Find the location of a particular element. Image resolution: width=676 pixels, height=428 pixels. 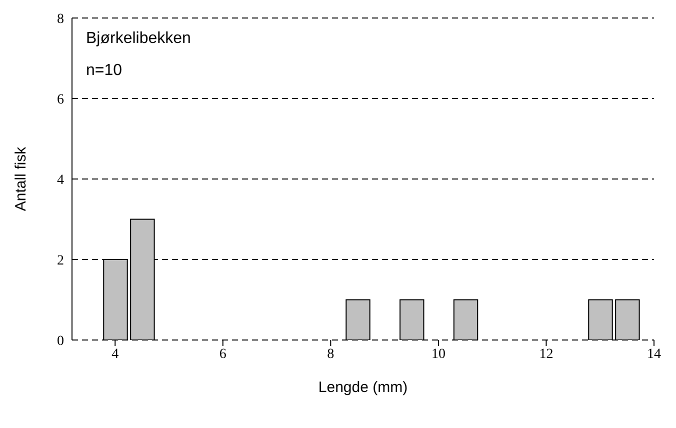

x-axis-title: Lengde (mm) is located at coordinates (363, 387).